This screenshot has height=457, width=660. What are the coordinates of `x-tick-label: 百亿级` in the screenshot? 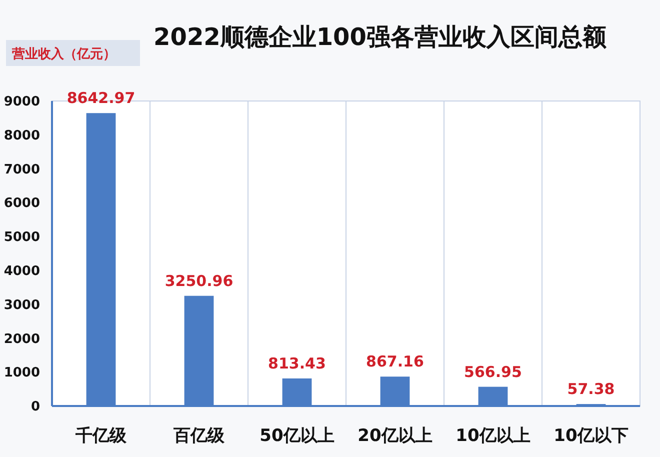 It's located at (199, 436).